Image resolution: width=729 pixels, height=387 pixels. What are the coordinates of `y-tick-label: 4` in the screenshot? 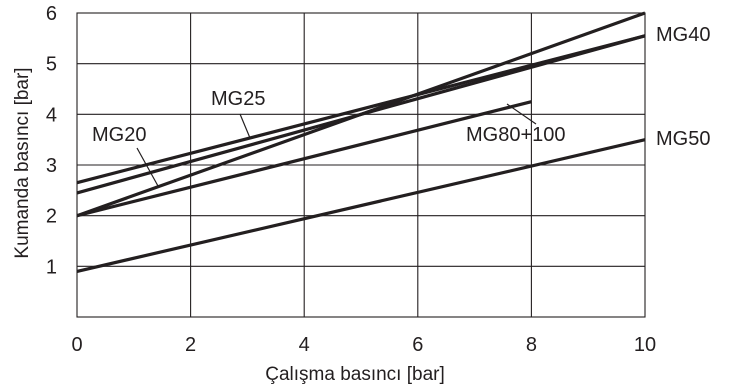 It's located at (51, 115).